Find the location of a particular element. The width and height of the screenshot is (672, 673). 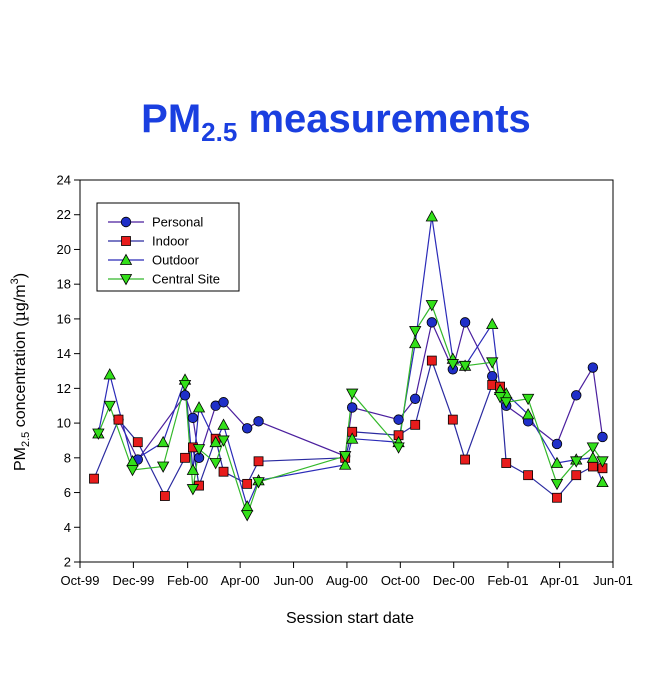

chart-title-rest: measurements is located at coordinates (383, 119).